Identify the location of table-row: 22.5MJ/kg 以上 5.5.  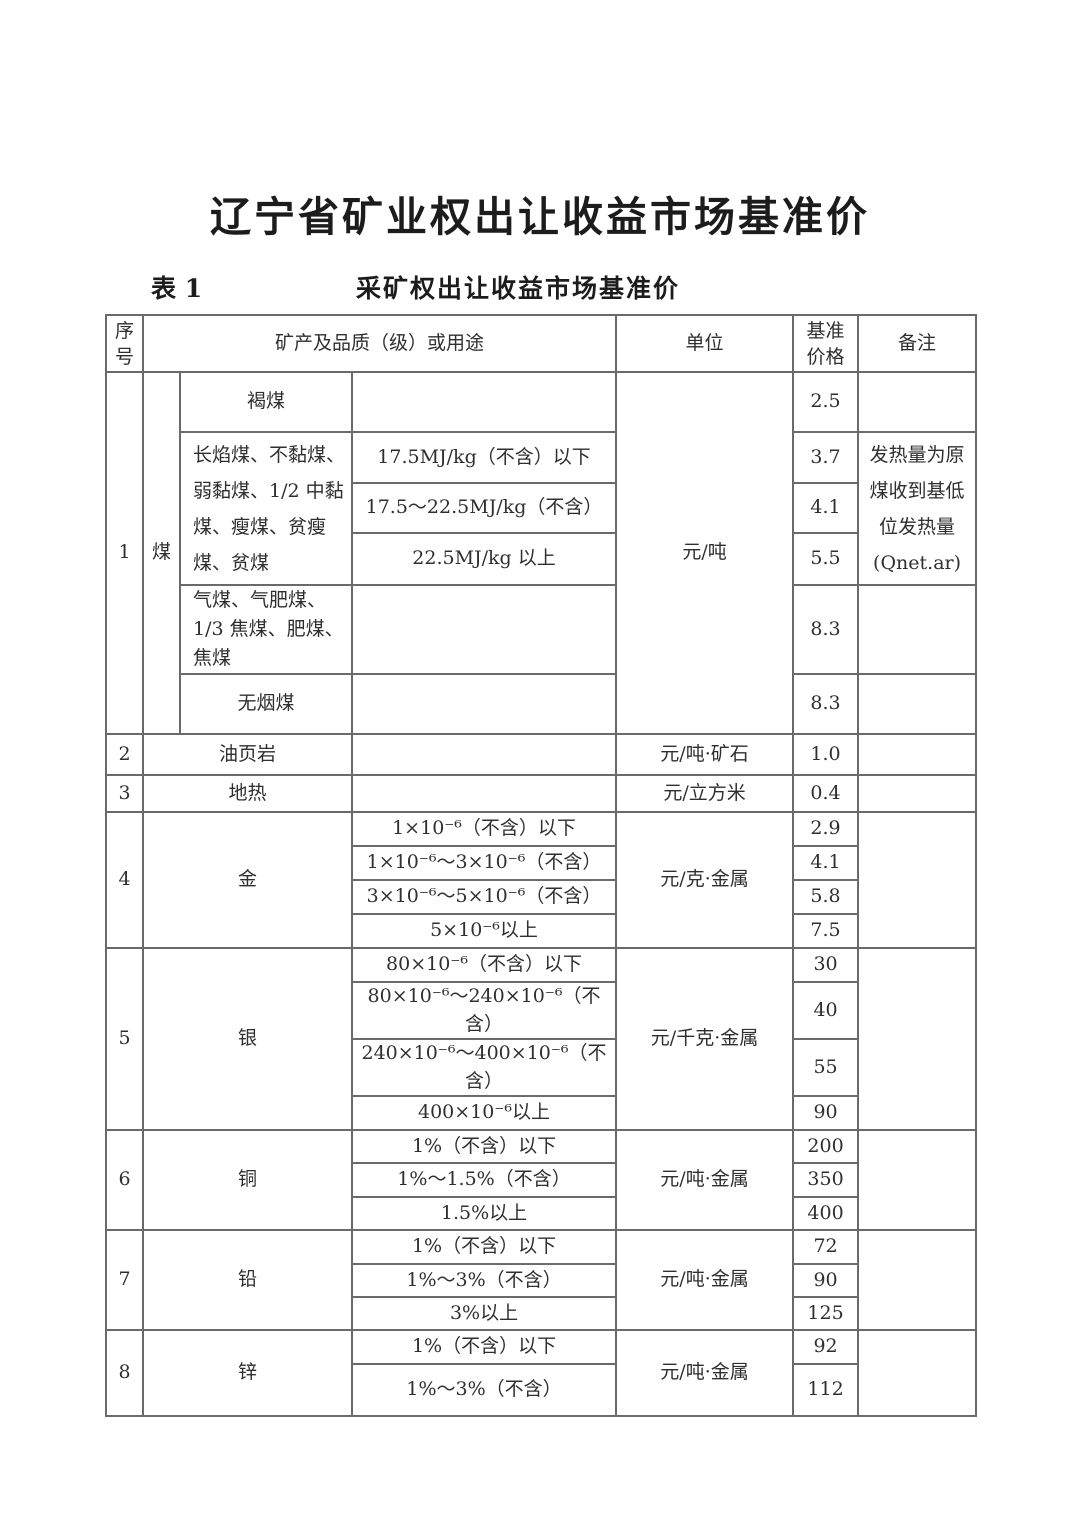
(541, 559).